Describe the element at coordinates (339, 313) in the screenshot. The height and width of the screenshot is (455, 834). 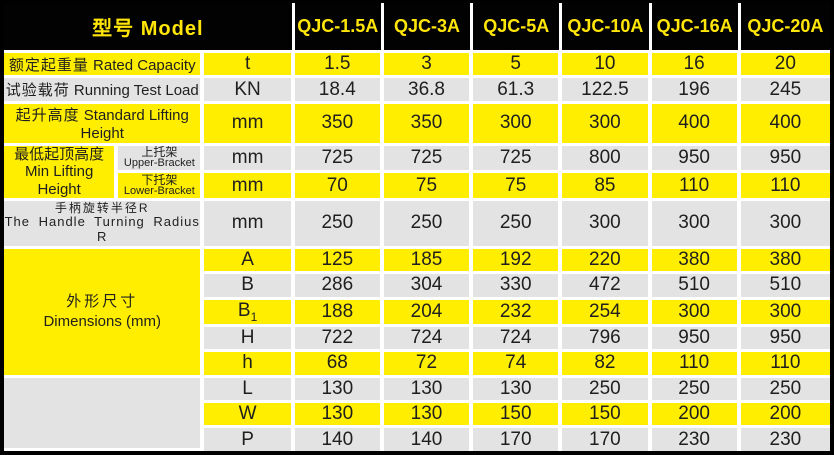
I see `value-cell: 188` at that location.